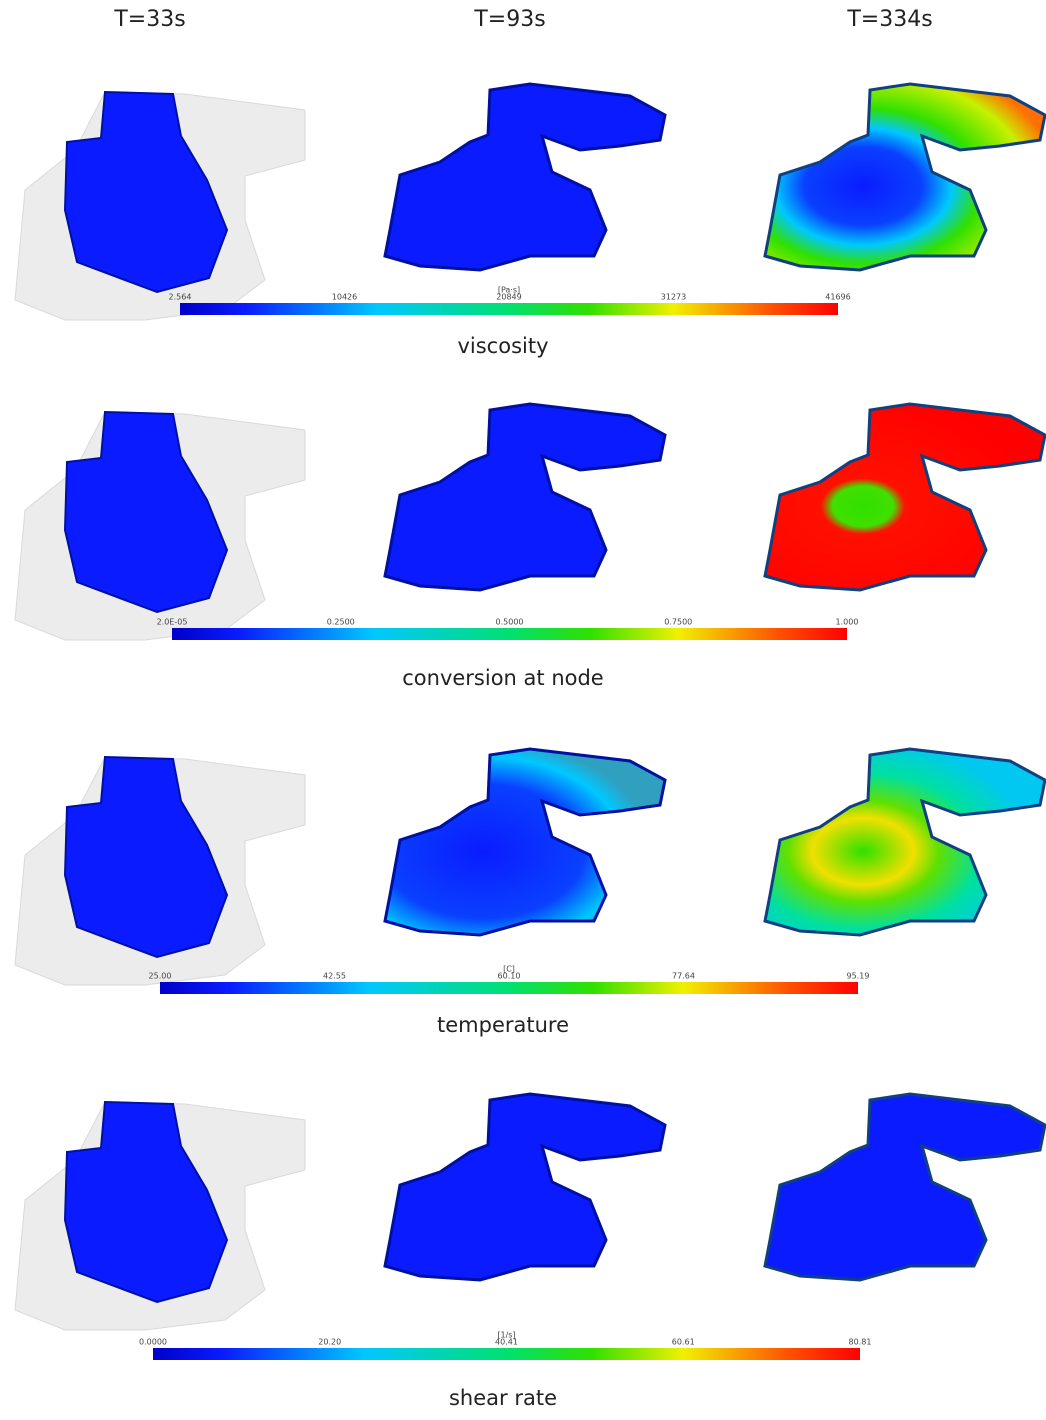 The height and width of the screenshot is (1420, 1046). Describe the element at coordinates (837, 297) in the screenshot. I see `colorbar-tick-label: 41696` at that location.